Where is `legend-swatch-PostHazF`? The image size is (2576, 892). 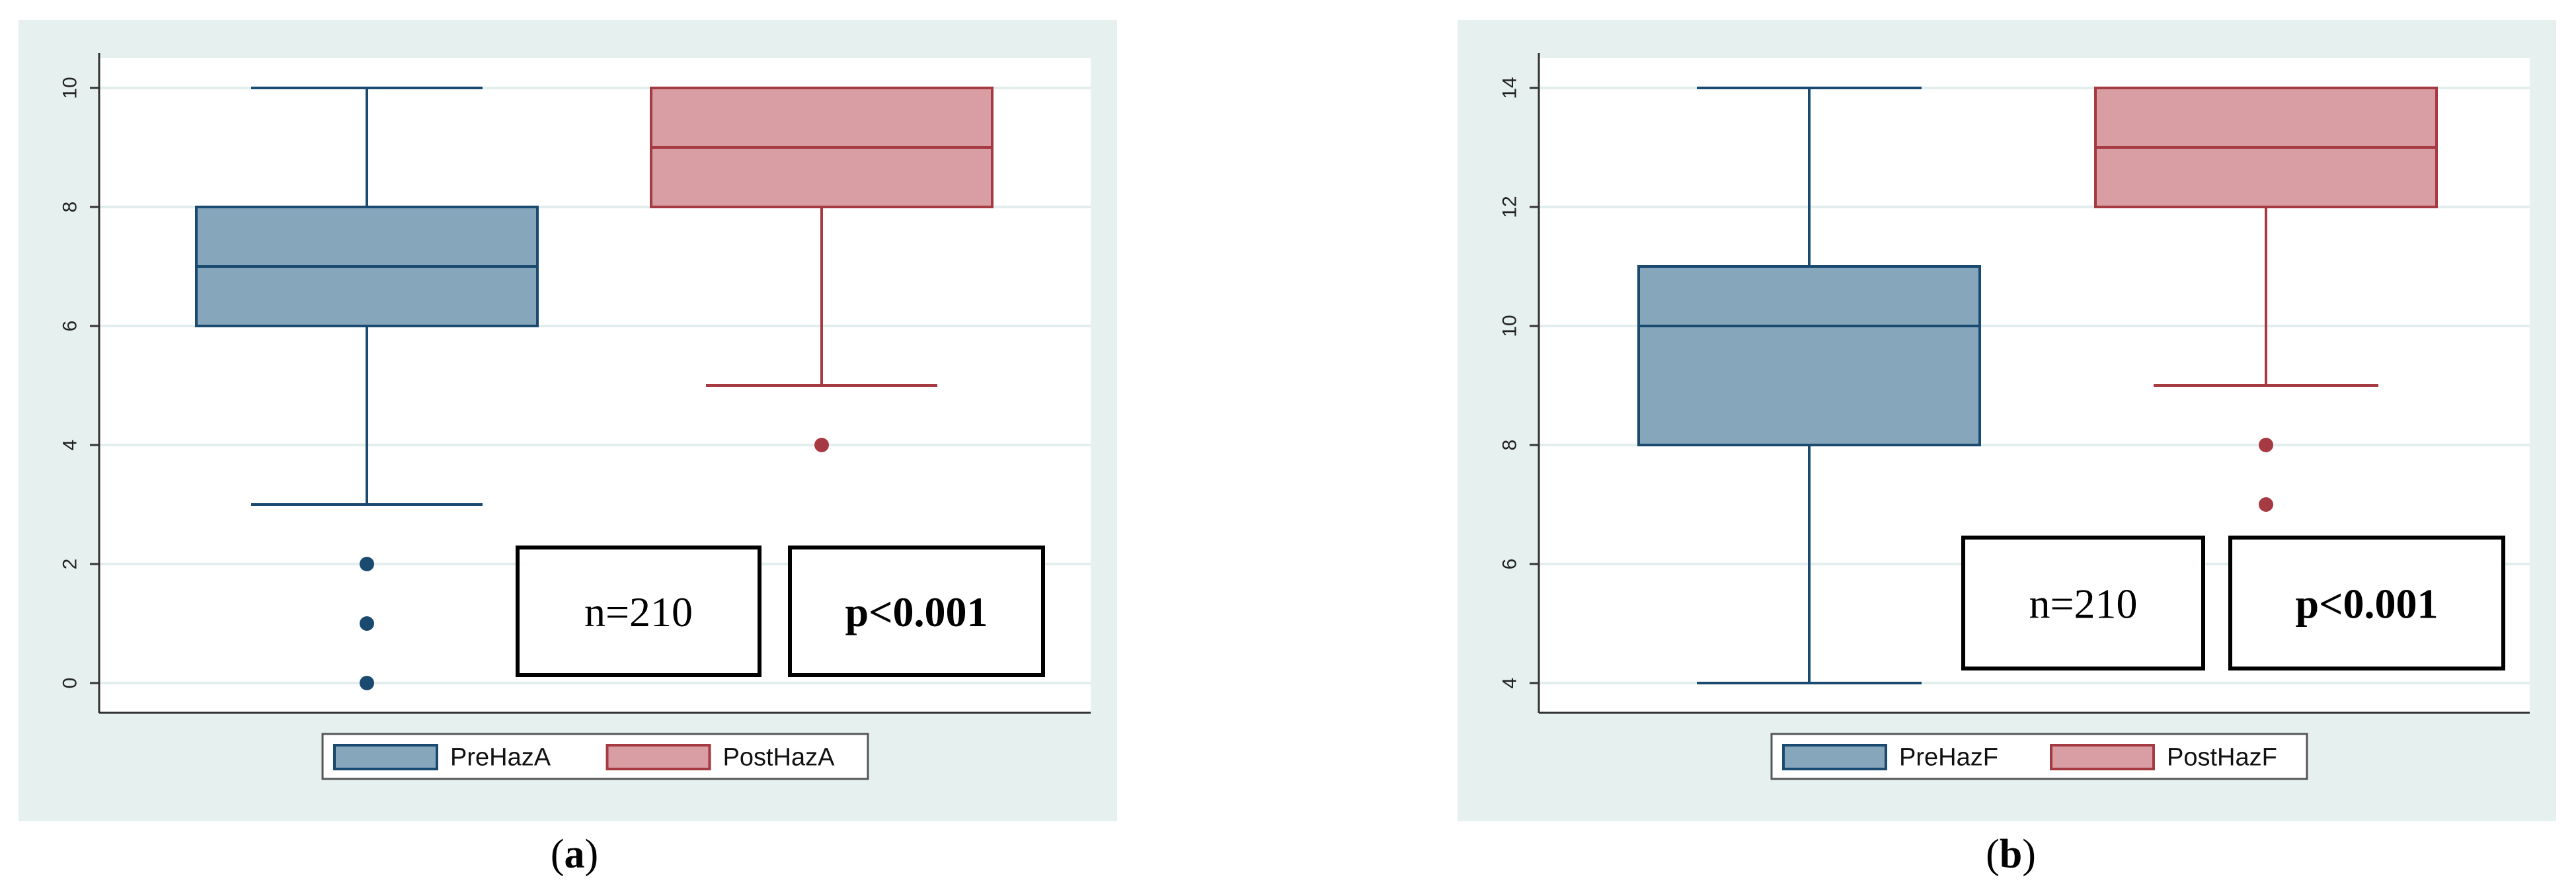 legend-swatch-PostHazF is located at coordinates (2102, 757).